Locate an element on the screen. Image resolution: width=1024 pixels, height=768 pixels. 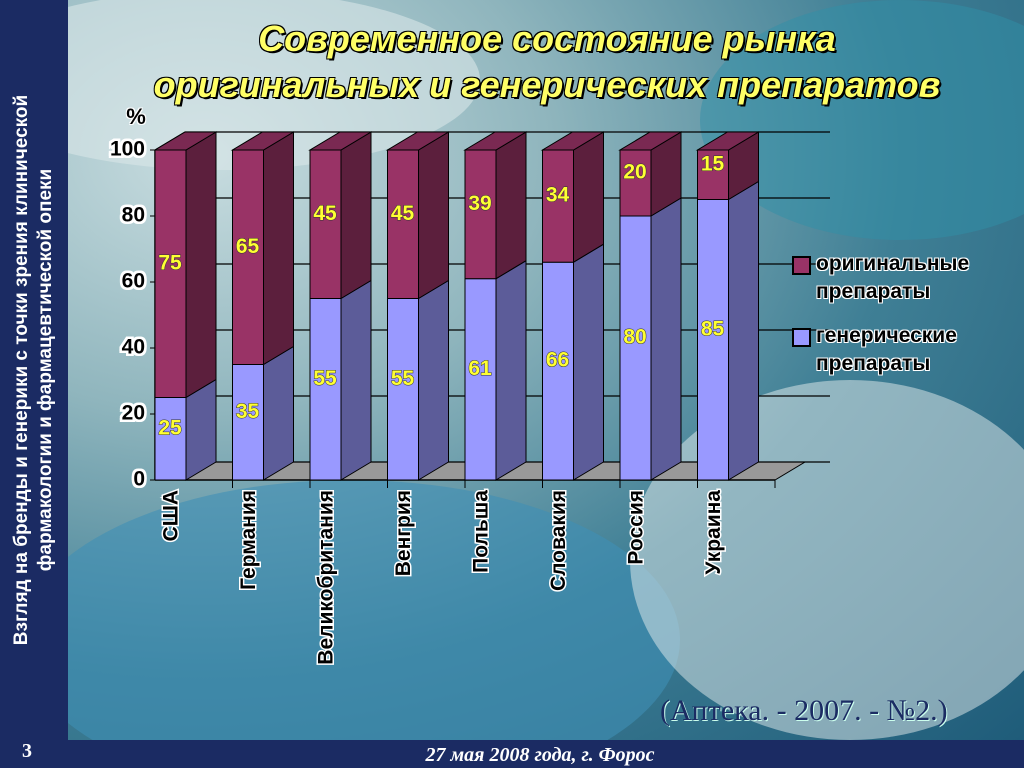
data-label: 25 is located at coordinates (170, 427).